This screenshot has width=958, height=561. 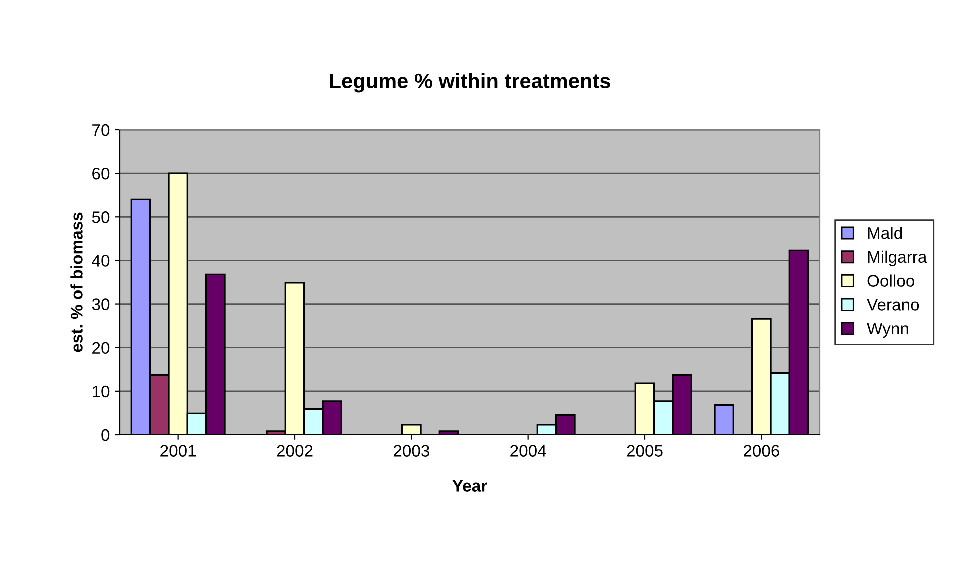 I want to click on y-axis-title: est. % of biomass, so click(x=76, y=282).